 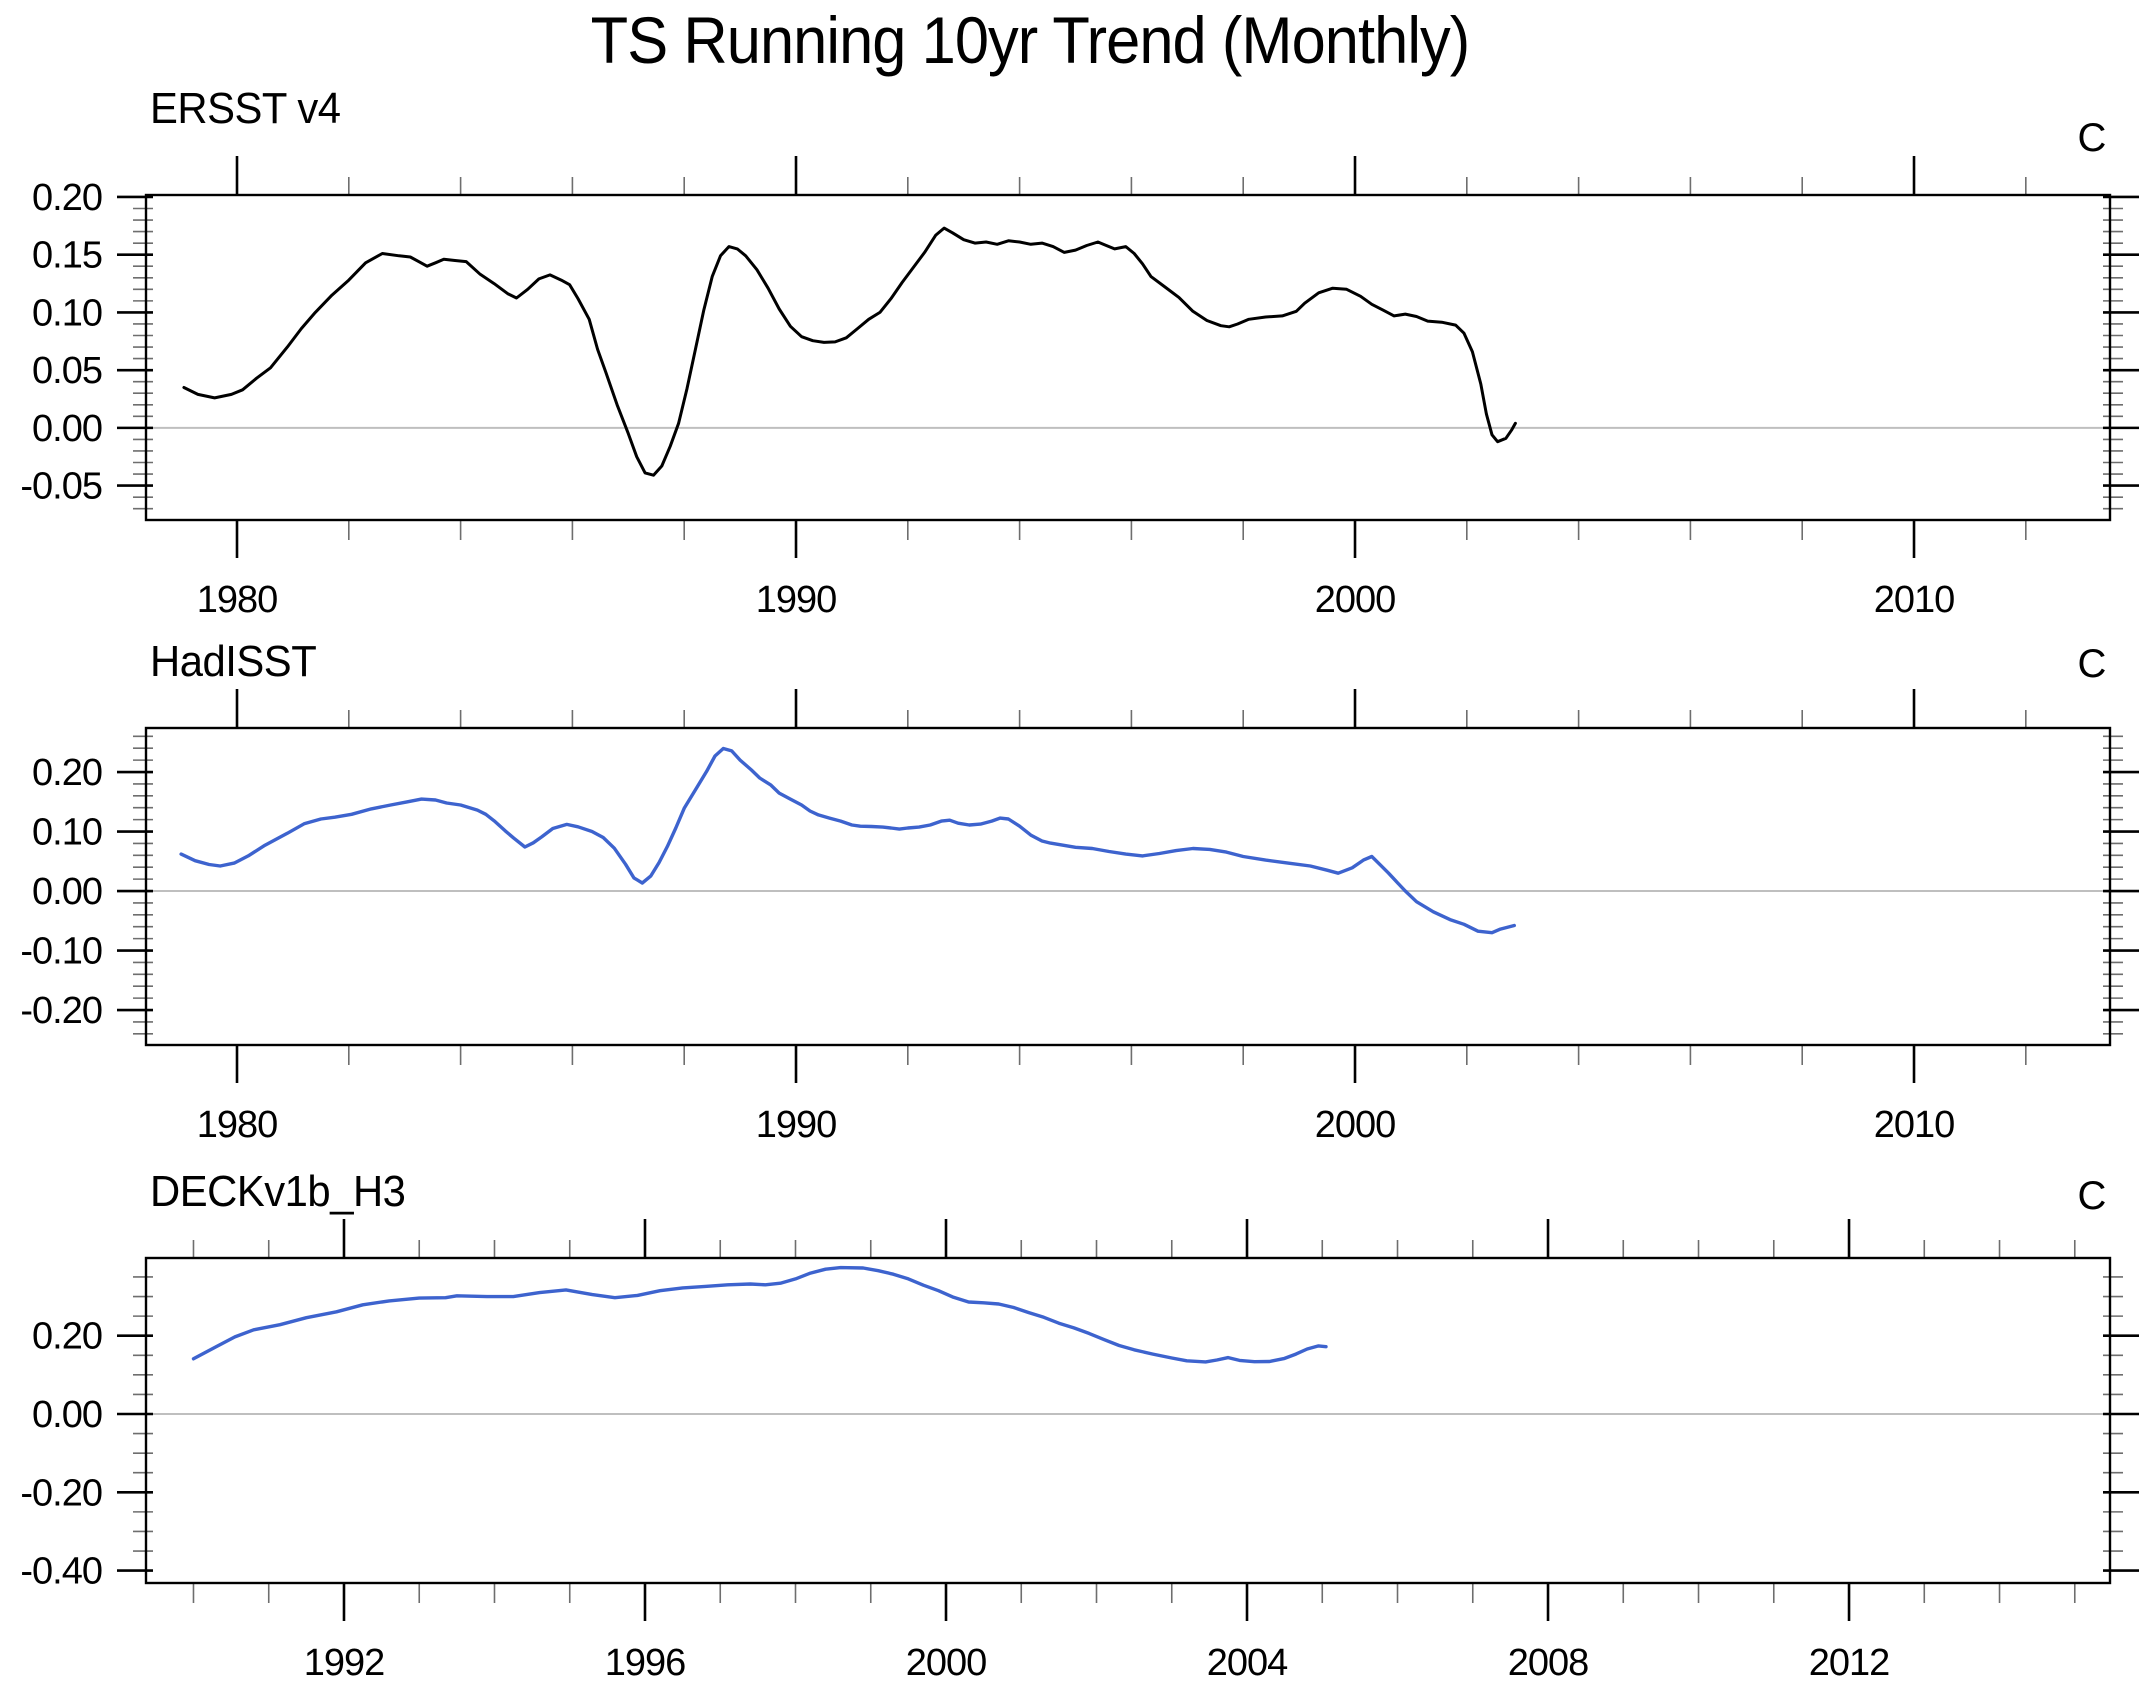 I want to click on panel-title-deckv1b-h3: DECKv1b_H3, so click(x=278, y=1191).